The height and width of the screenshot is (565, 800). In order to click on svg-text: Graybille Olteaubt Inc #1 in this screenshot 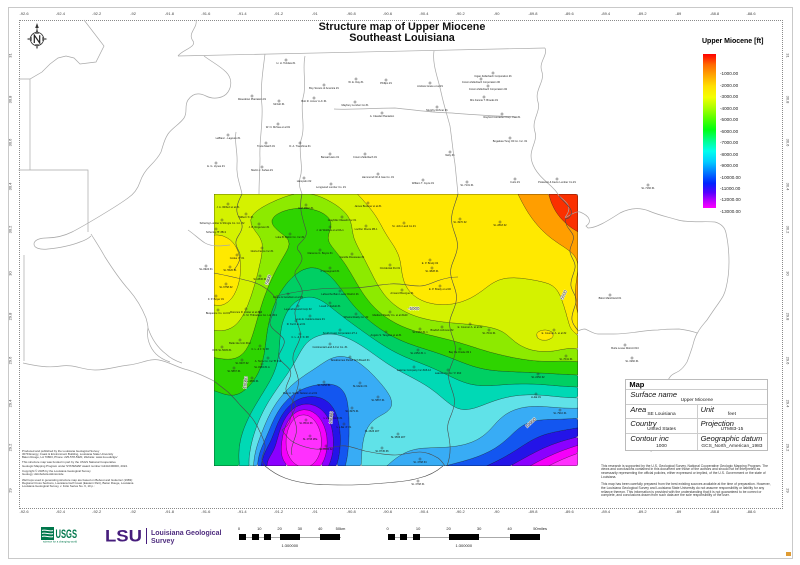, I will do `click(342, 220)`.